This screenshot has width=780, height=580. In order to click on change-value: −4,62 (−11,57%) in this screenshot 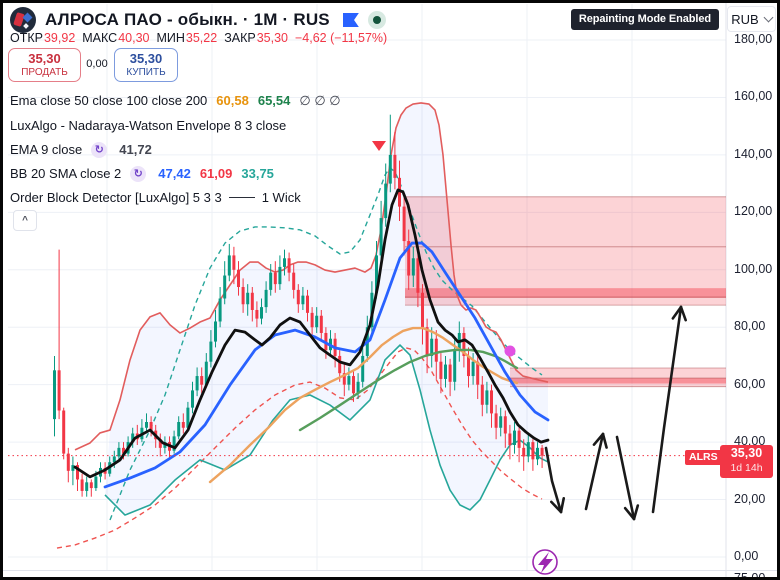, I will do `click(341, 38)`.